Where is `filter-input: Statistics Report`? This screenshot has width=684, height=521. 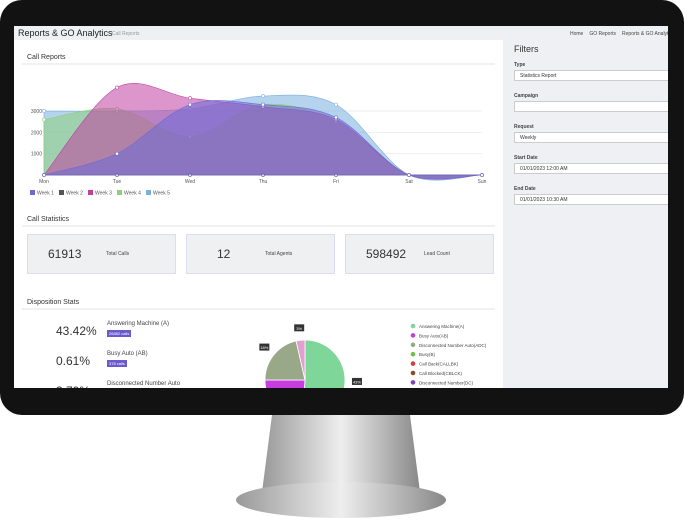 filter-input: Statistics Report is located at coordinates (591, 75).